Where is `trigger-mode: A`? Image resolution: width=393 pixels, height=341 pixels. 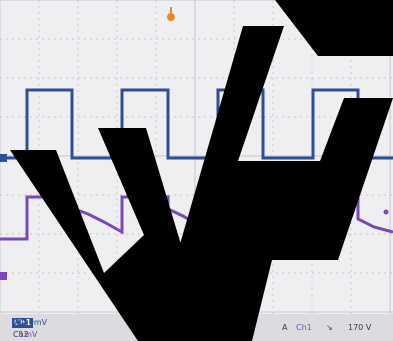 trigger-mode: A is located at coordinates (285, 327).